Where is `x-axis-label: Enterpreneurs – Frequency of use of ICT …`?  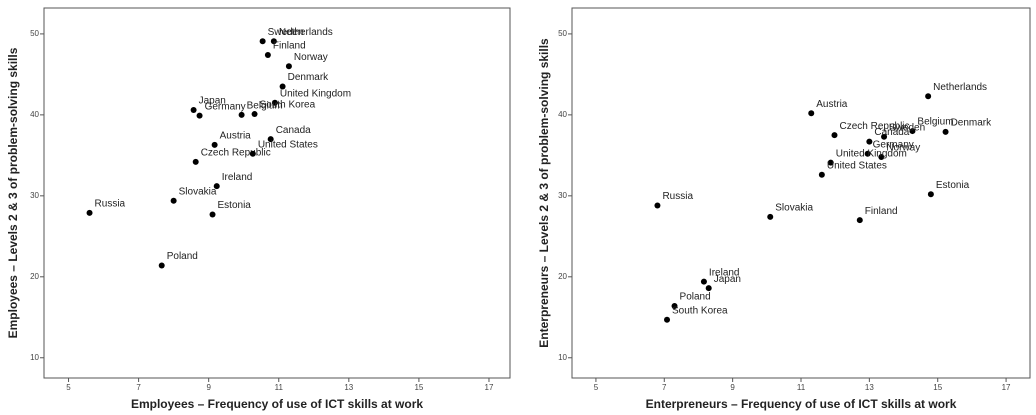
x-axis-label: Enterpreneurs – Frequency of use of ICT … is located at coordinates (801, 404).